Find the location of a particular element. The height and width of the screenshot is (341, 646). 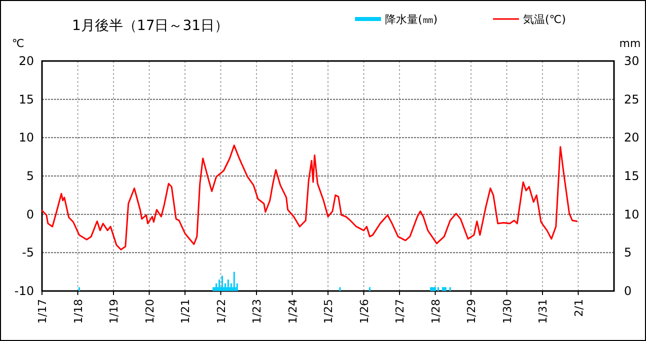

y2-tick-label: 10 is located at coordinates (632, 214).